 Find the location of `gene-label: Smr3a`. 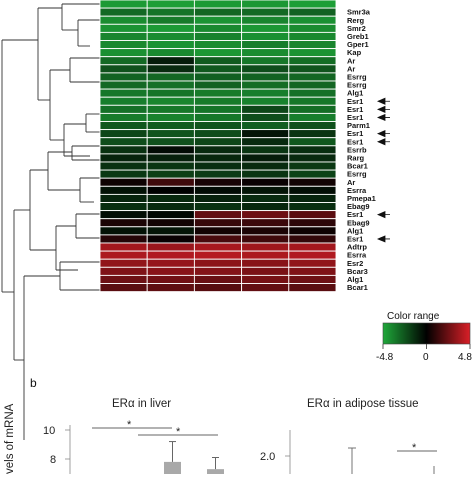

gene-label: Smr3a is located at coordinates (359, 12).